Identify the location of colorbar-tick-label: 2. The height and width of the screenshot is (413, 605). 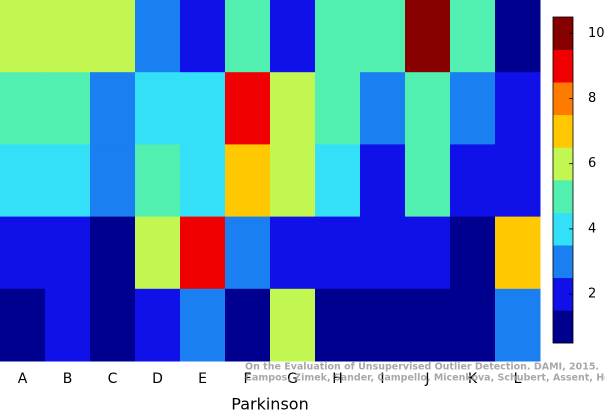
(592, 294).